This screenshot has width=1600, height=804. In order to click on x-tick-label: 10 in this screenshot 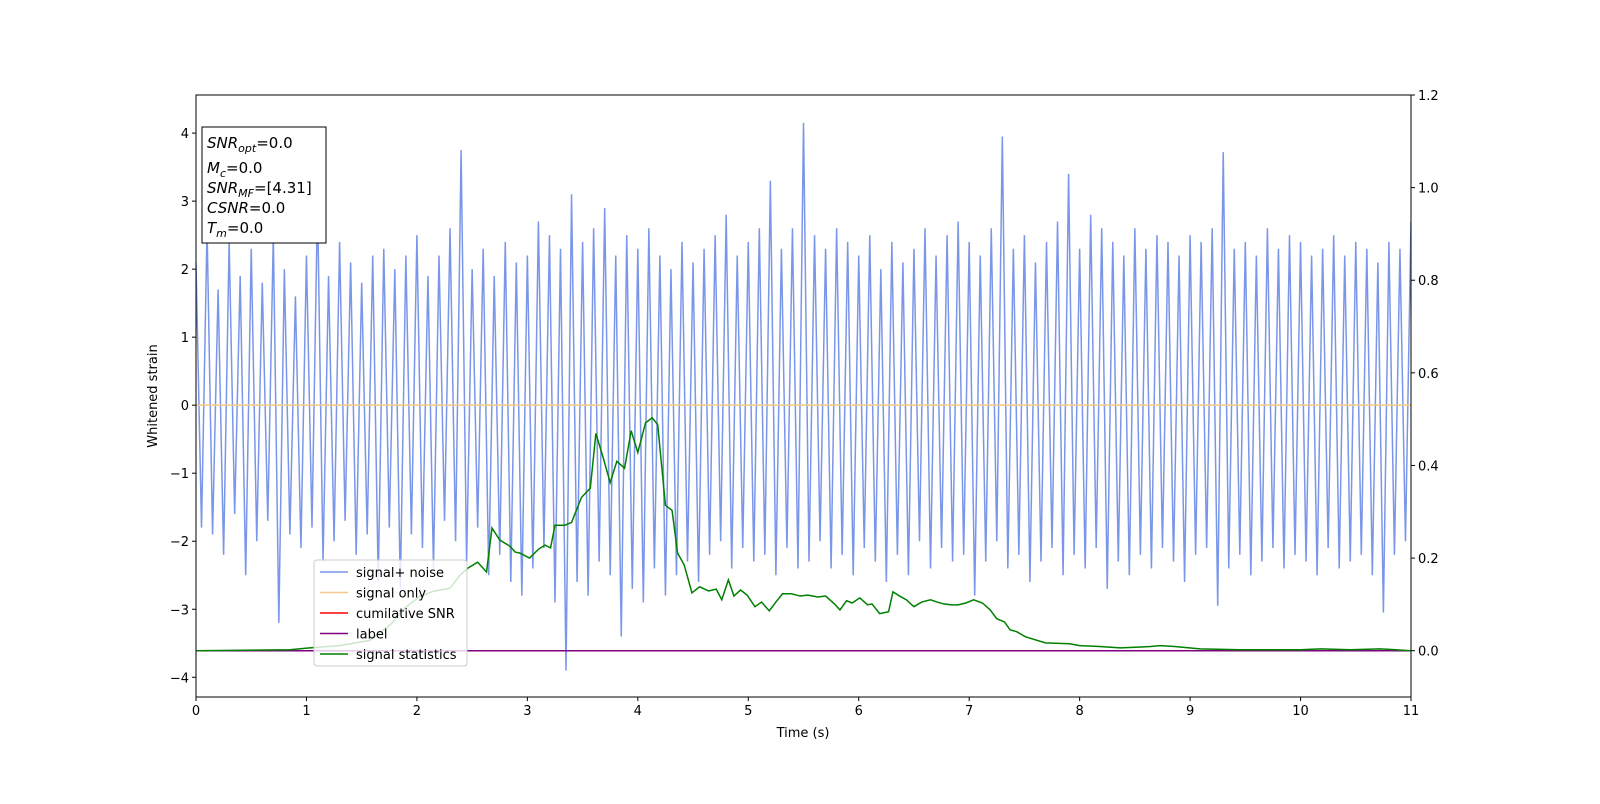, I will do `click(1300, 711)`.